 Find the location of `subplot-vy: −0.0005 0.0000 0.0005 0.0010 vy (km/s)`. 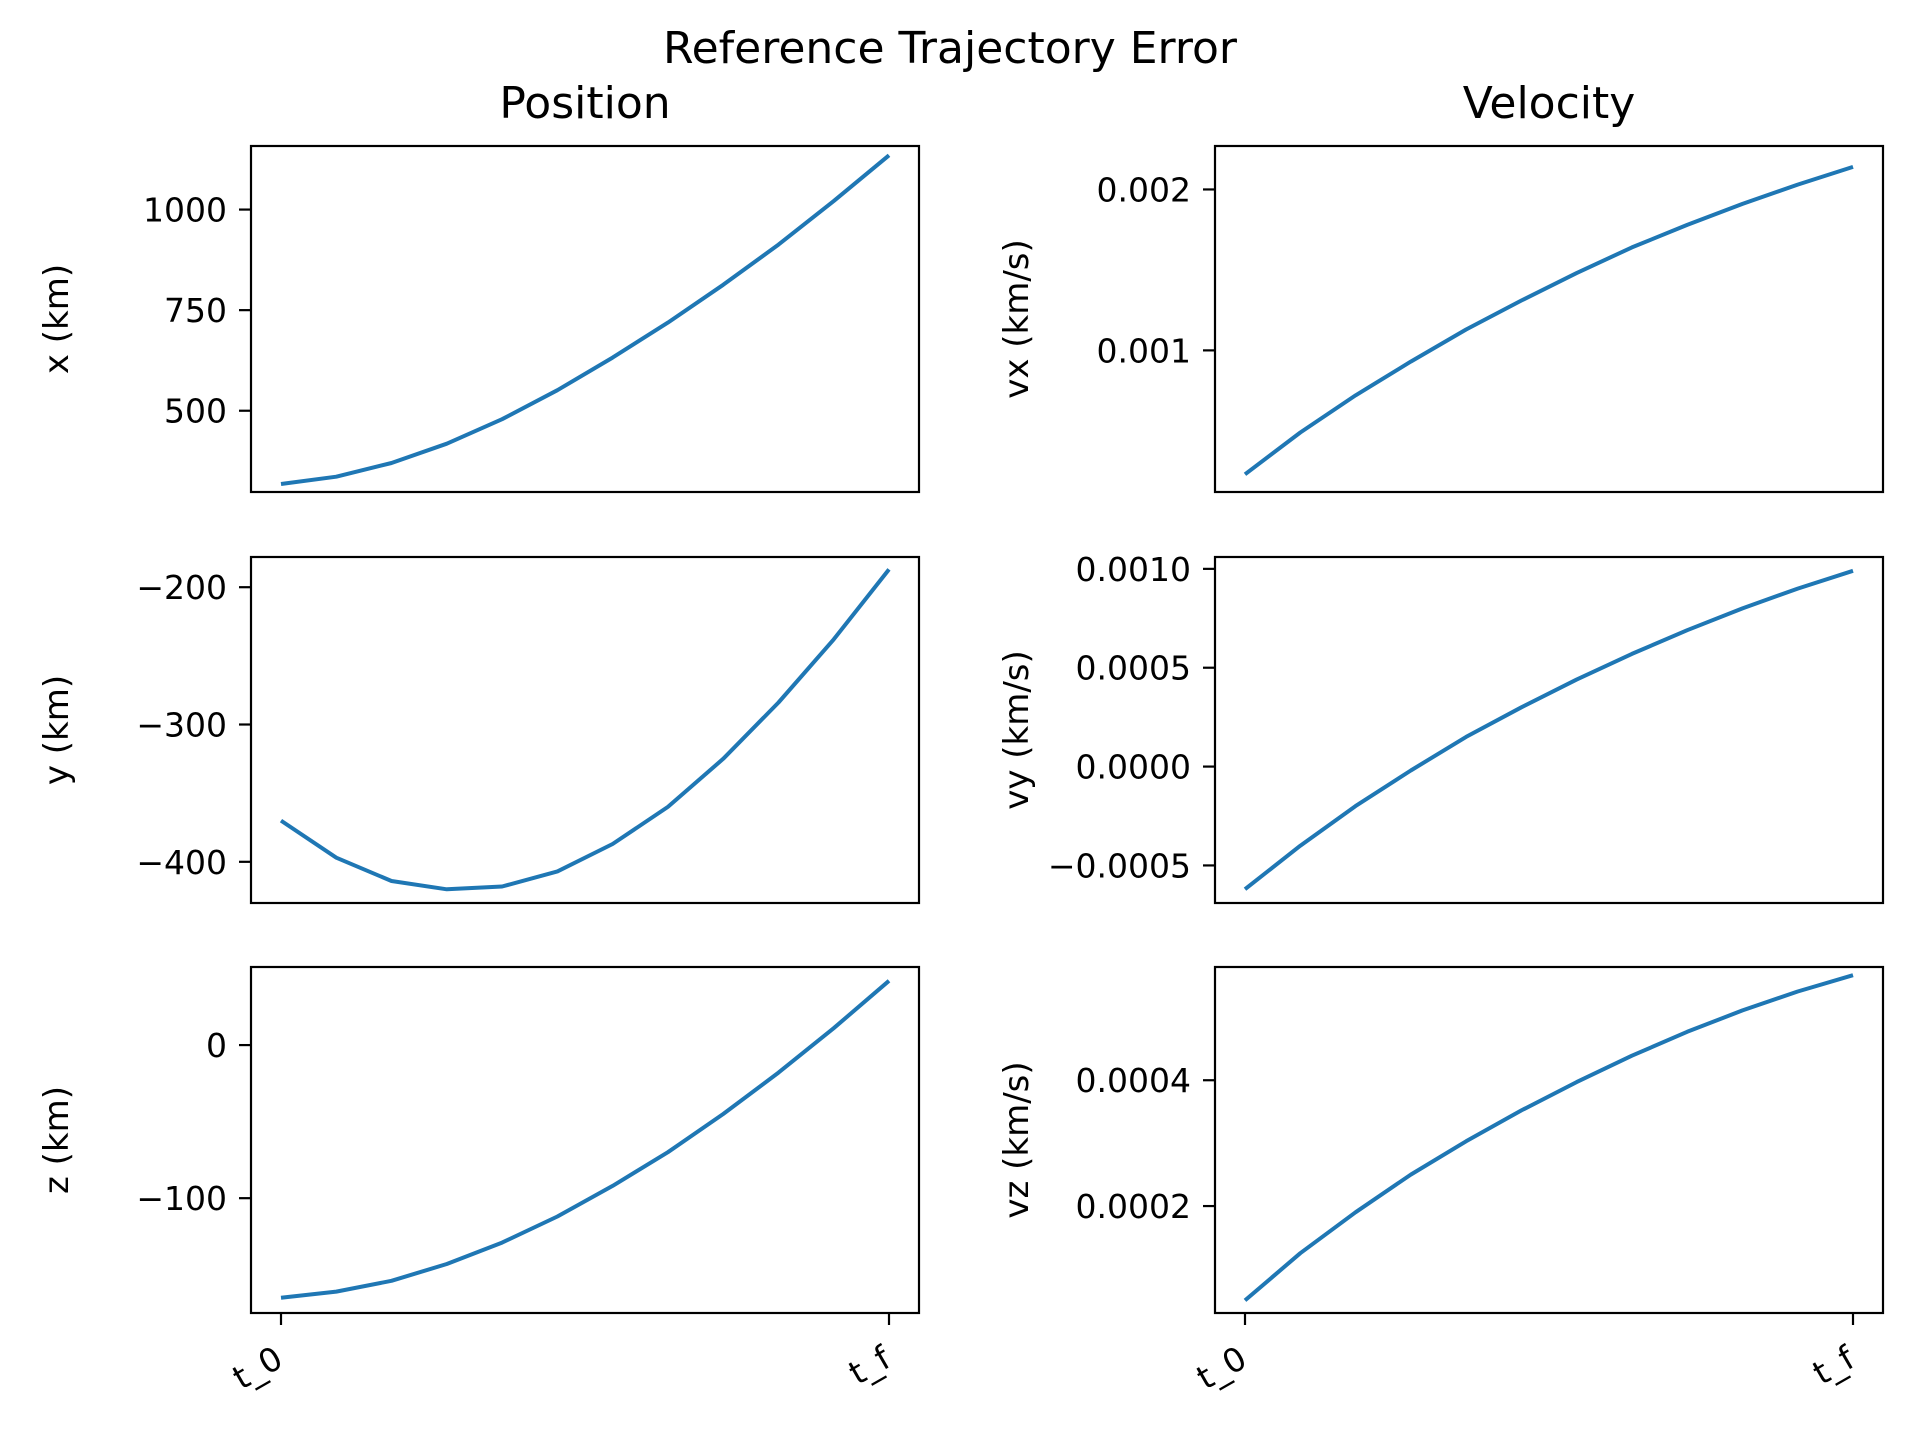

subplot-vy: −0.0005 0.0000 0.0005 0.0010 vy (km/s) is located at coordinates (1441, 727).